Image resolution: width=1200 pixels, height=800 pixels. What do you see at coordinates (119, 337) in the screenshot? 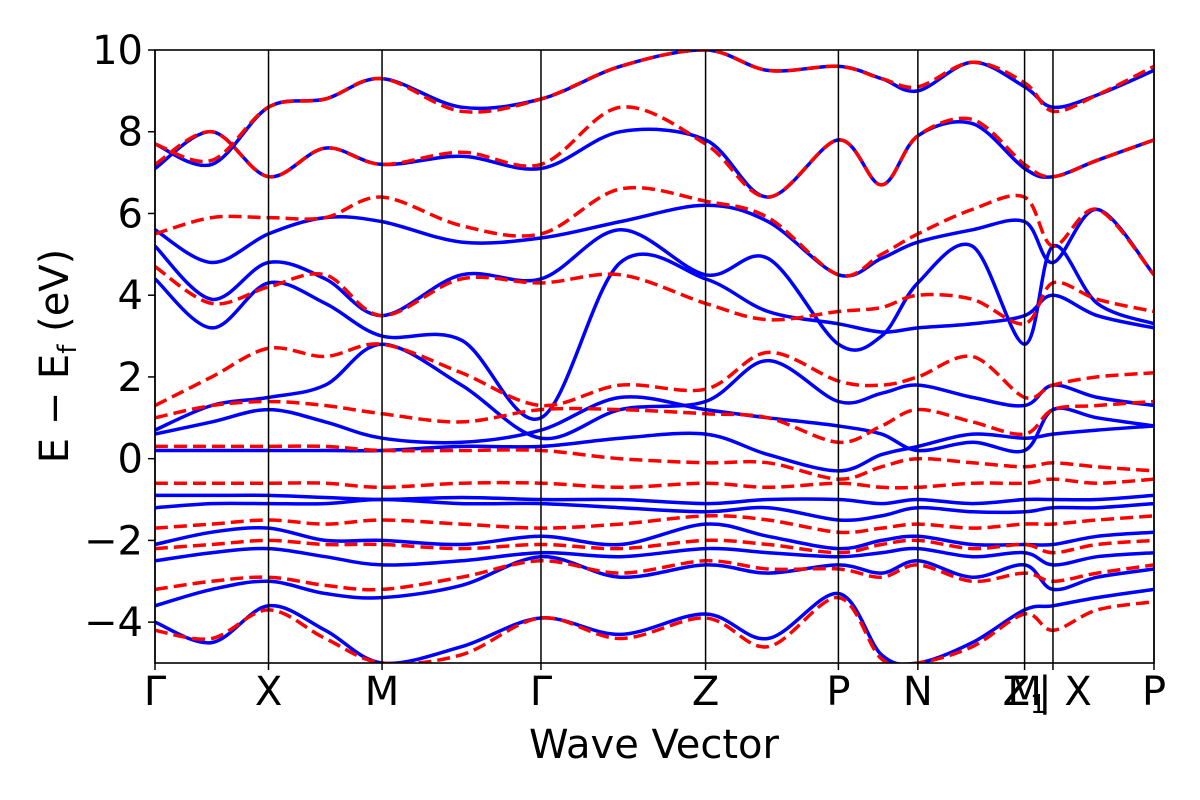
I see `y-axis: −4 −2 0 2 4 6 8 10` at bounding box center [119, 337].